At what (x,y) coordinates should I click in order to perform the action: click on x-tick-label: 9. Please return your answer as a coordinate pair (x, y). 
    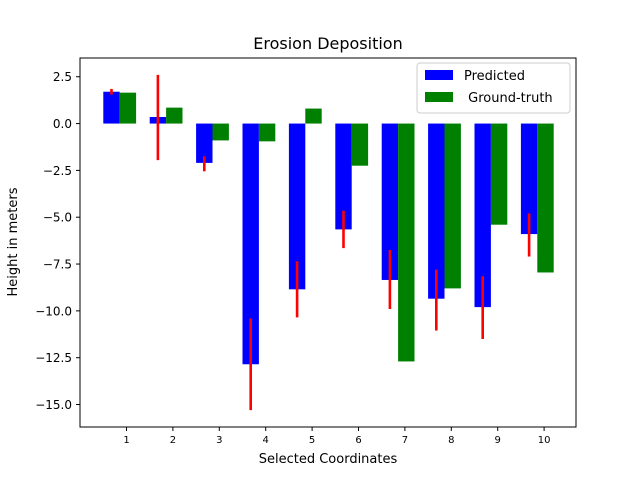
    Looking at the image, I should click on (498, 440).